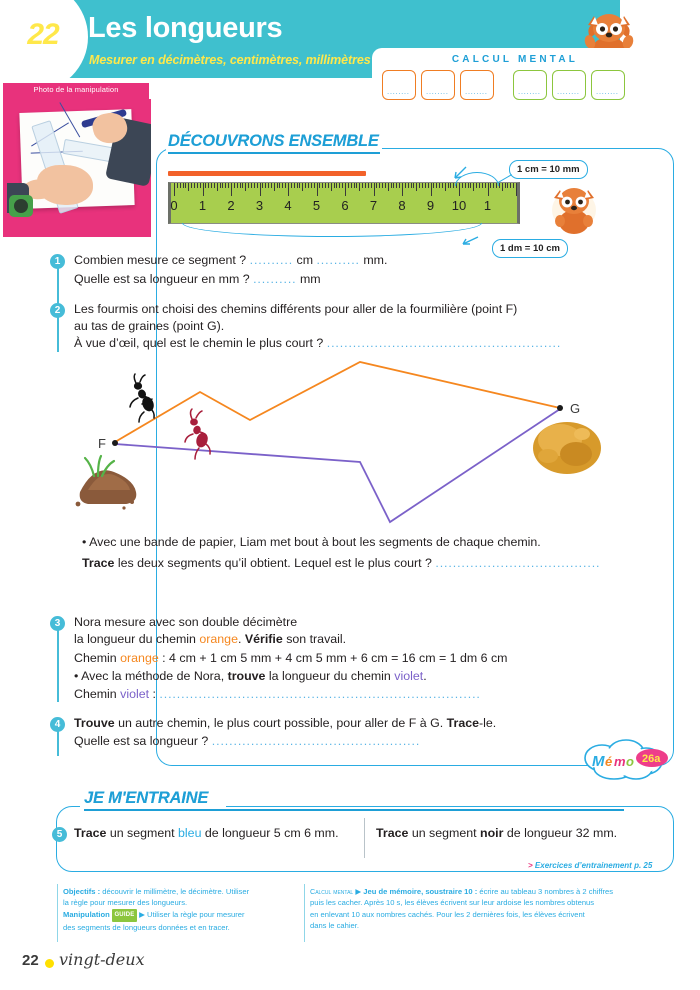 This screenshot has width=700, height=990. What do you see at coordinates (273, 141) in the screenshot?
I see `section-title-discover-fg: DÉCOUVRONS ENSEMBLE` at bounding box center [273, 141].